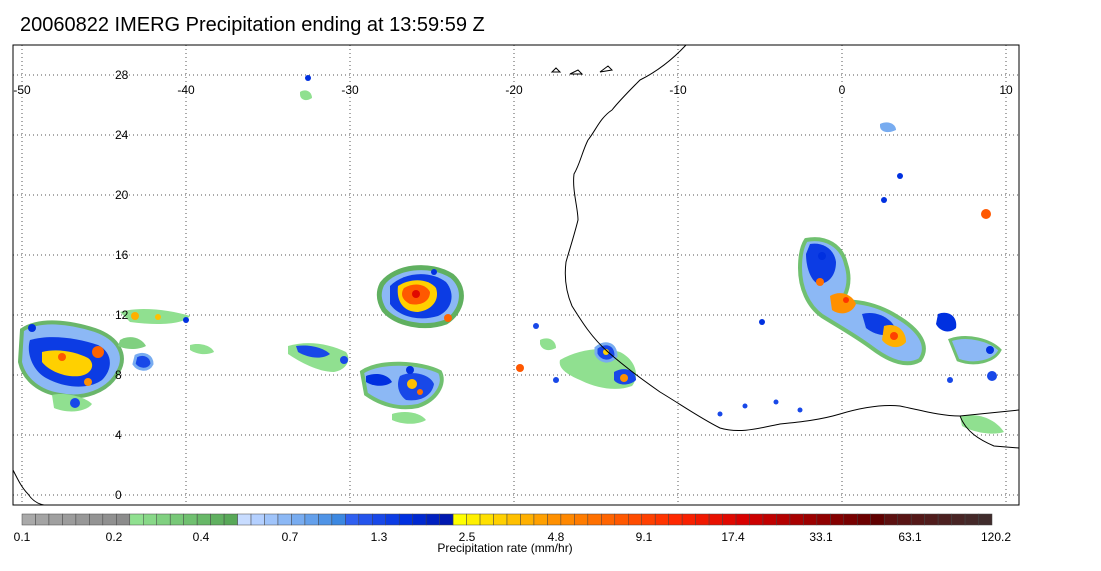  I want to click on colorbar-tick-label: 2.5, so click(467, 537).